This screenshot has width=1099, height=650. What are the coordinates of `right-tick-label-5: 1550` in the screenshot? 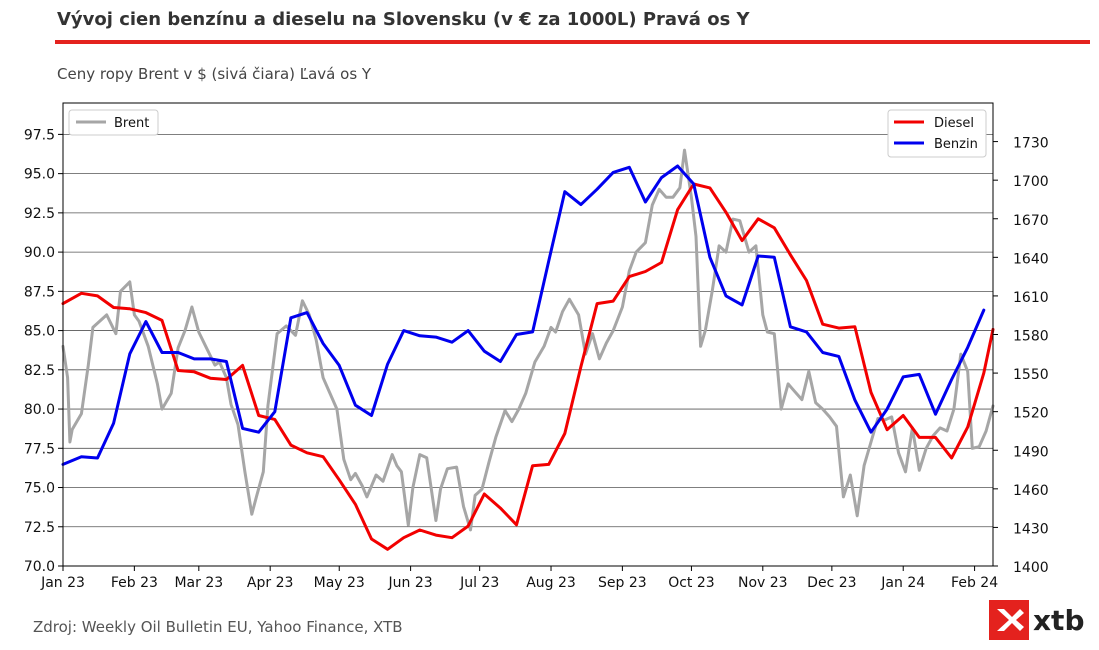 It's located at (1031, 375).